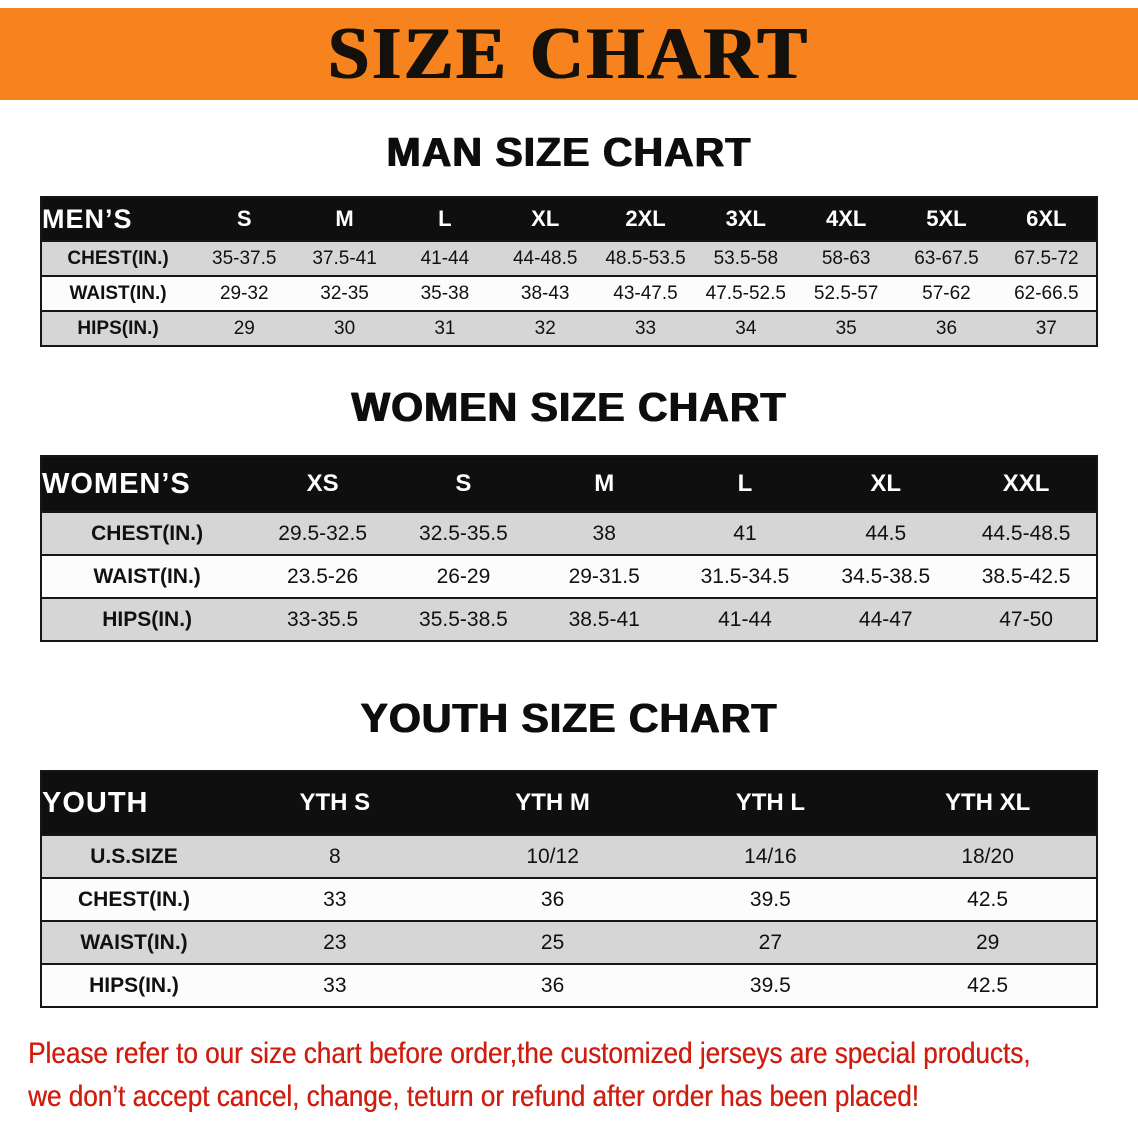  I want to click on size-cell: 29-31.5, so click(604, 576).